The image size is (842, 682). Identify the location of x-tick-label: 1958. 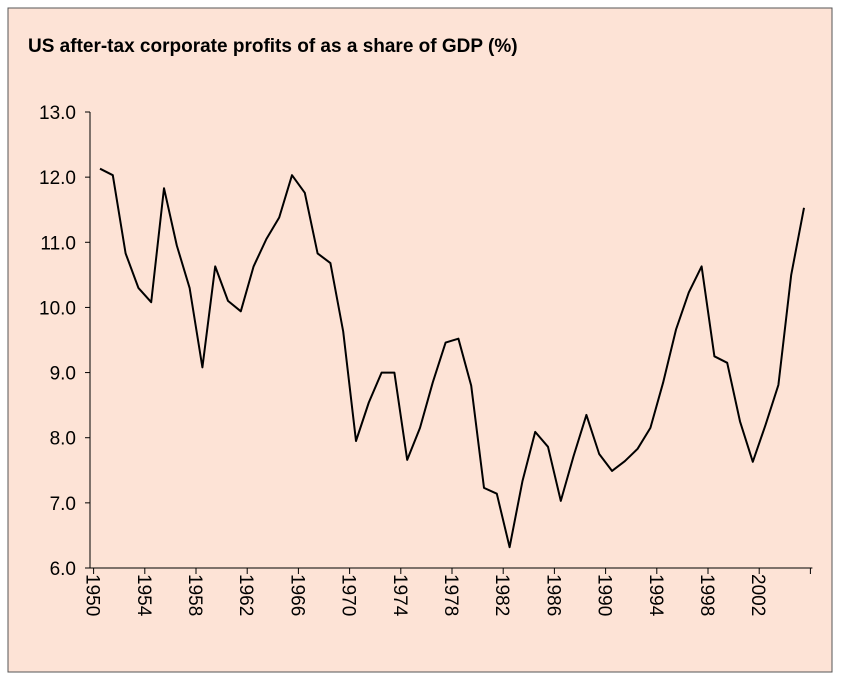
(194, 595).